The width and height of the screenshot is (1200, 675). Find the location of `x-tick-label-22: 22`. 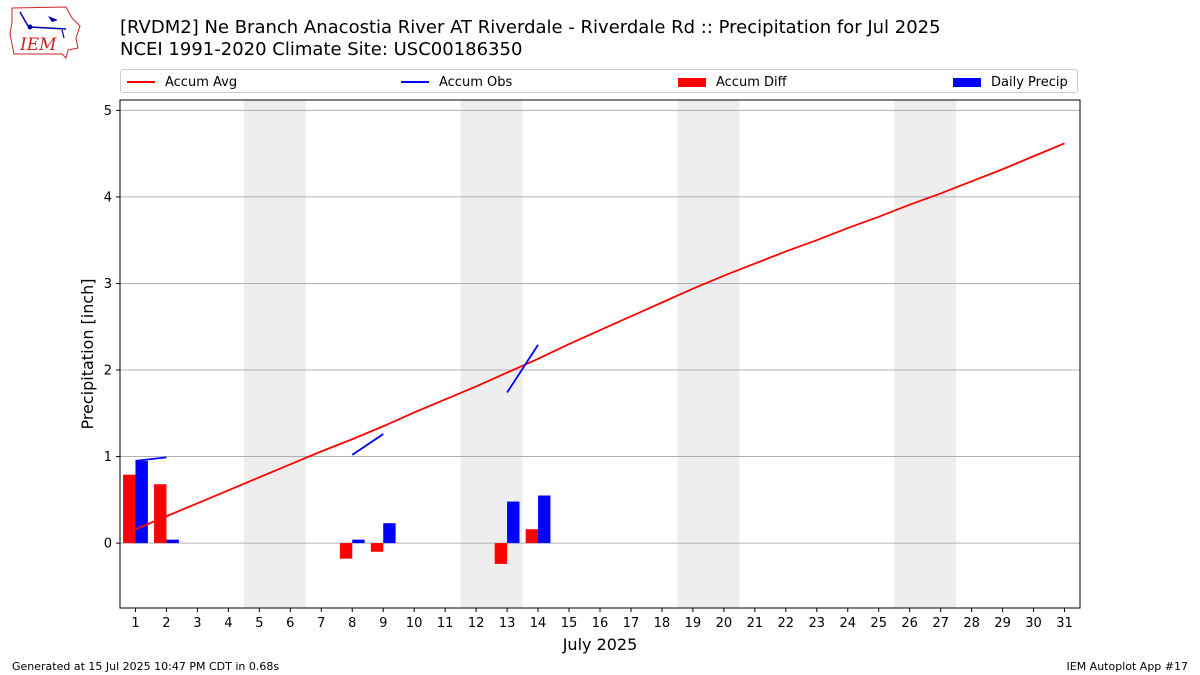

x-tick-label-22: 22 is located at coordinates (786, 623).